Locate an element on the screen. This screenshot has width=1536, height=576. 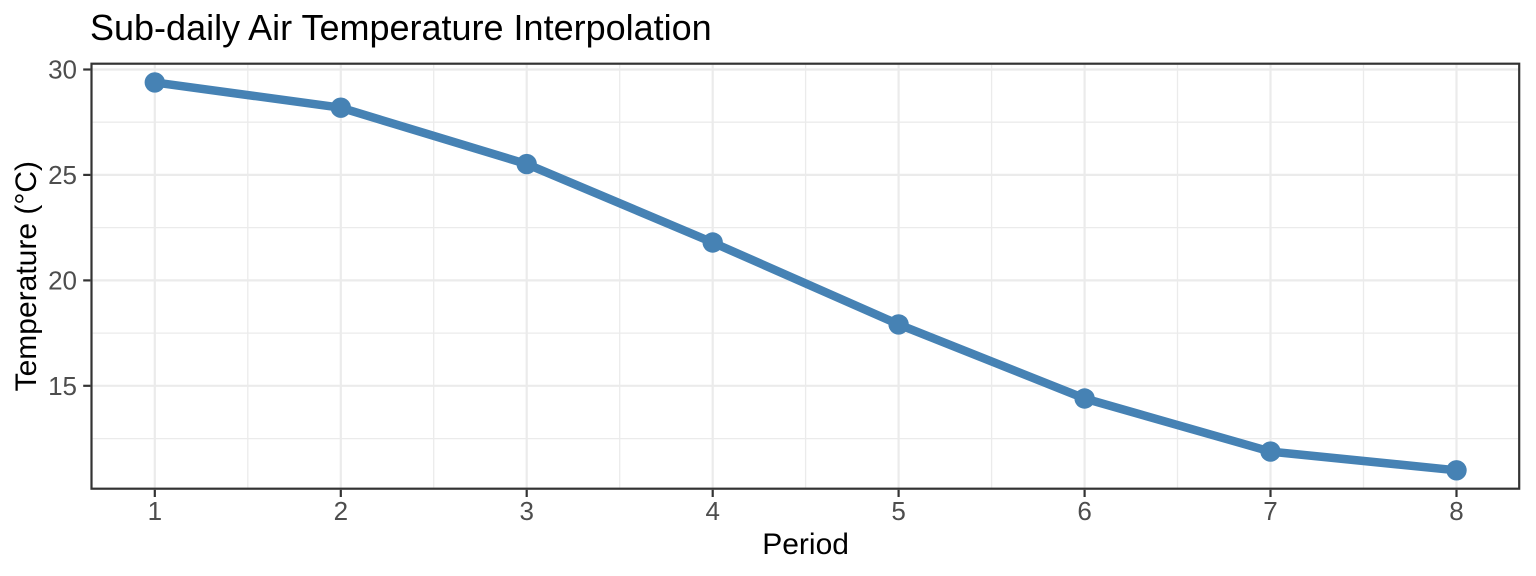
svg-text: 2 is located at coordinates (341, 511).